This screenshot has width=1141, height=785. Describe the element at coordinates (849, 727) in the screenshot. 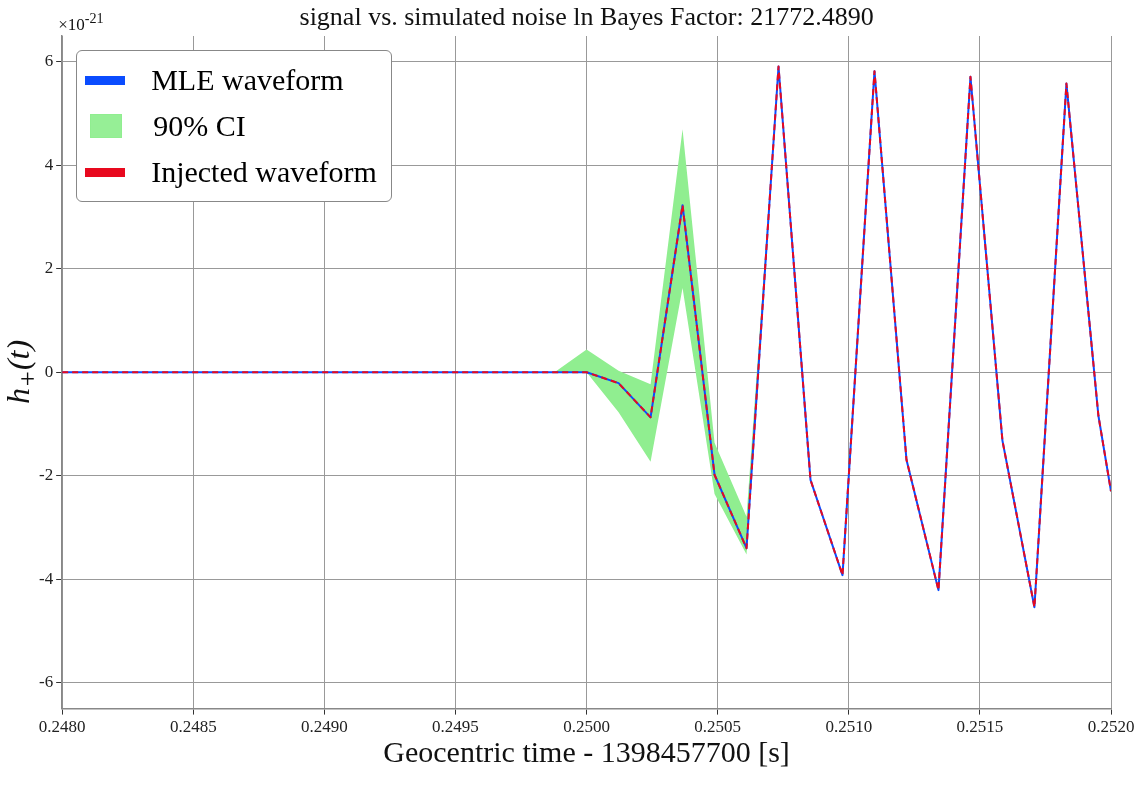

I see `x-tick-label: 0.2510` at that location.